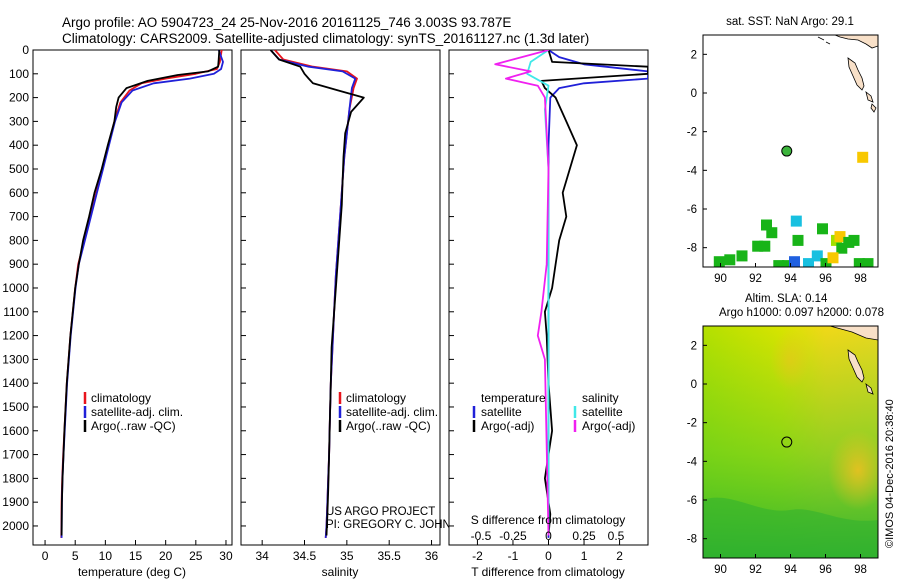  I want to click on sst-map-content, so click(795, 151).